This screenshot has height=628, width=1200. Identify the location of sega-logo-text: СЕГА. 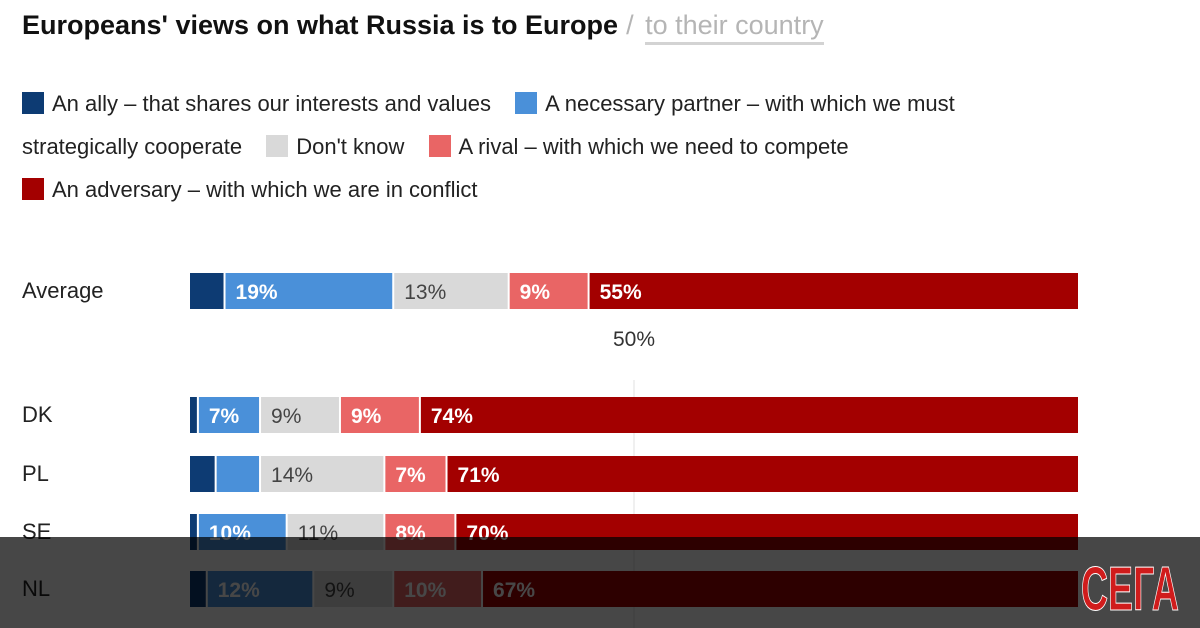
(1130, 588).